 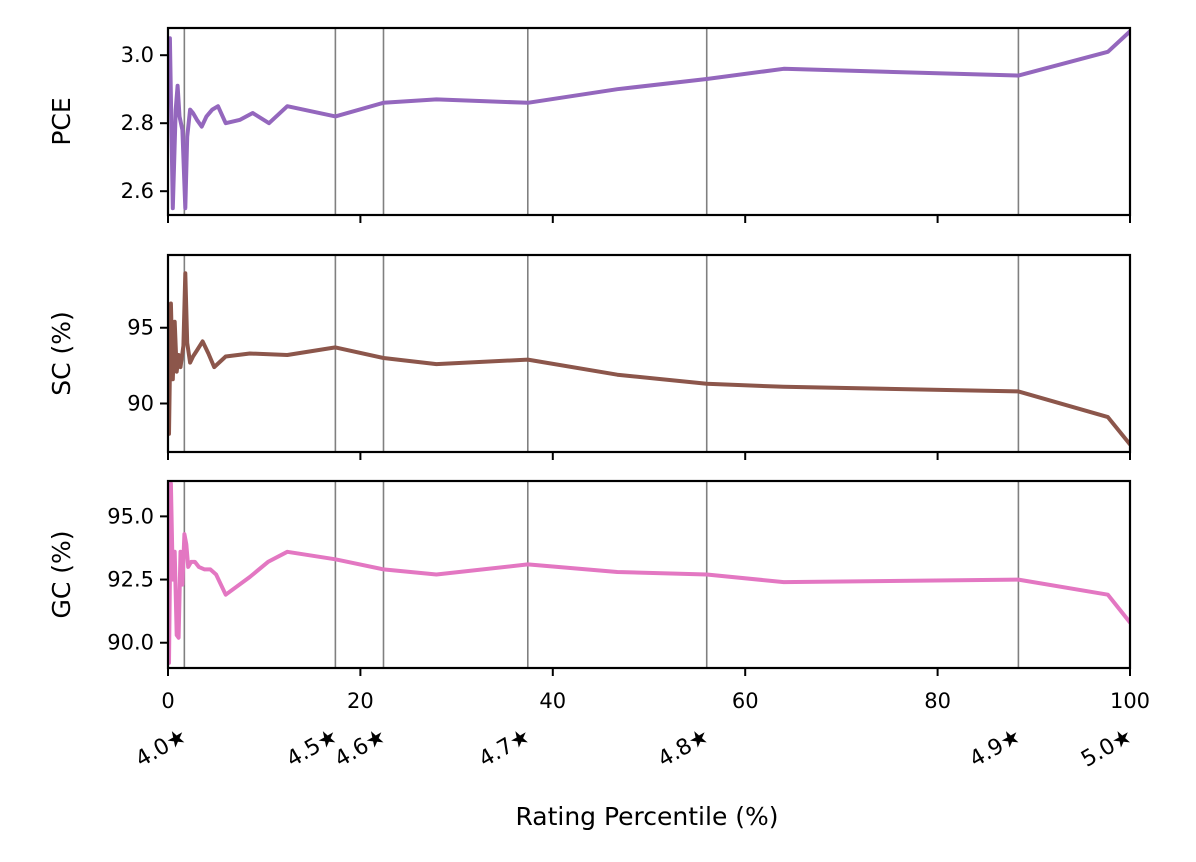 I want to click on rating-label: 4.0★, so click(x=161, y=748).